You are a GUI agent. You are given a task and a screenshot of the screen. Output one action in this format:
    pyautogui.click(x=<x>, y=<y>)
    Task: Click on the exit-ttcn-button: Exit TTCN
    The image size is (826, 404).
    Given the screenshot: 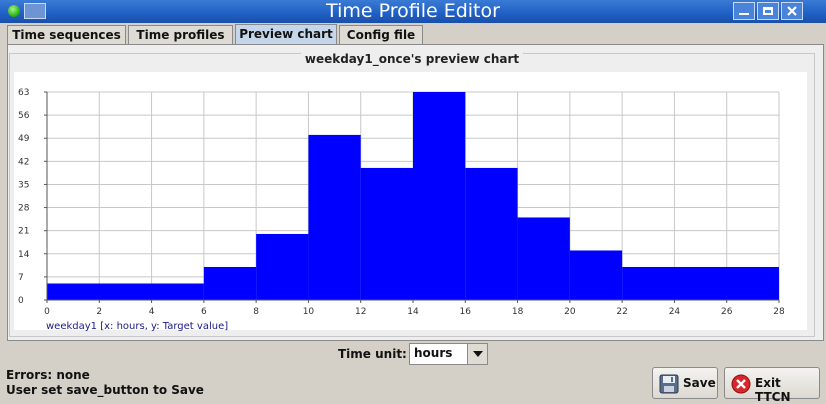 What is the action you would take?
    pyautogui.click(x=772, y=385)
    